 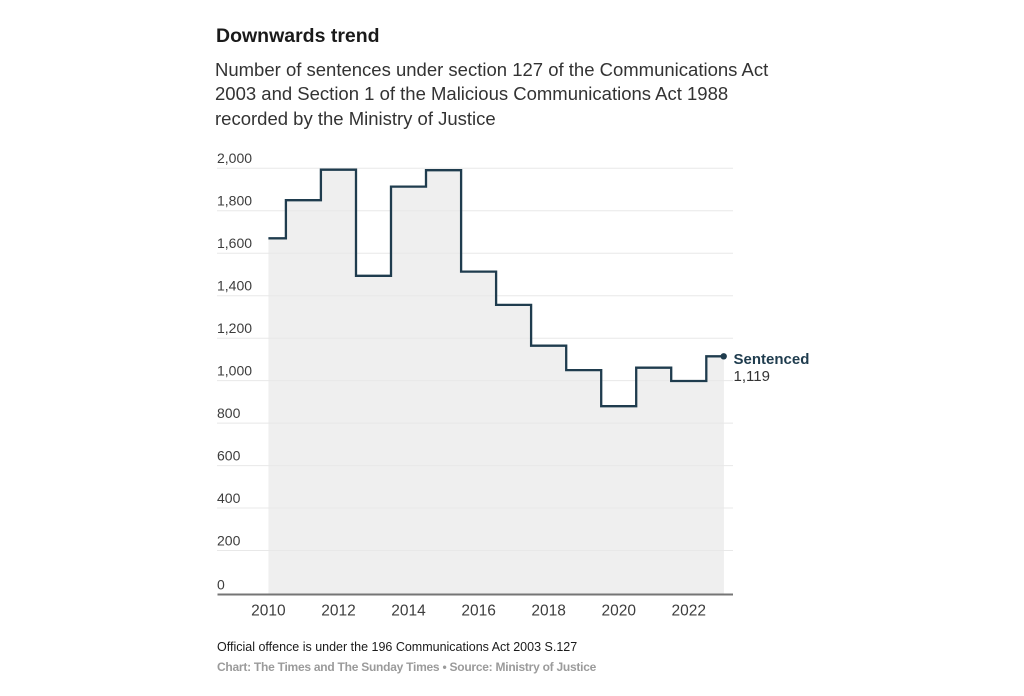 What do you see at coordinates (548, 610) in the screenshot?
I see `svg-text: 2018` at bounding box center [548, 610].